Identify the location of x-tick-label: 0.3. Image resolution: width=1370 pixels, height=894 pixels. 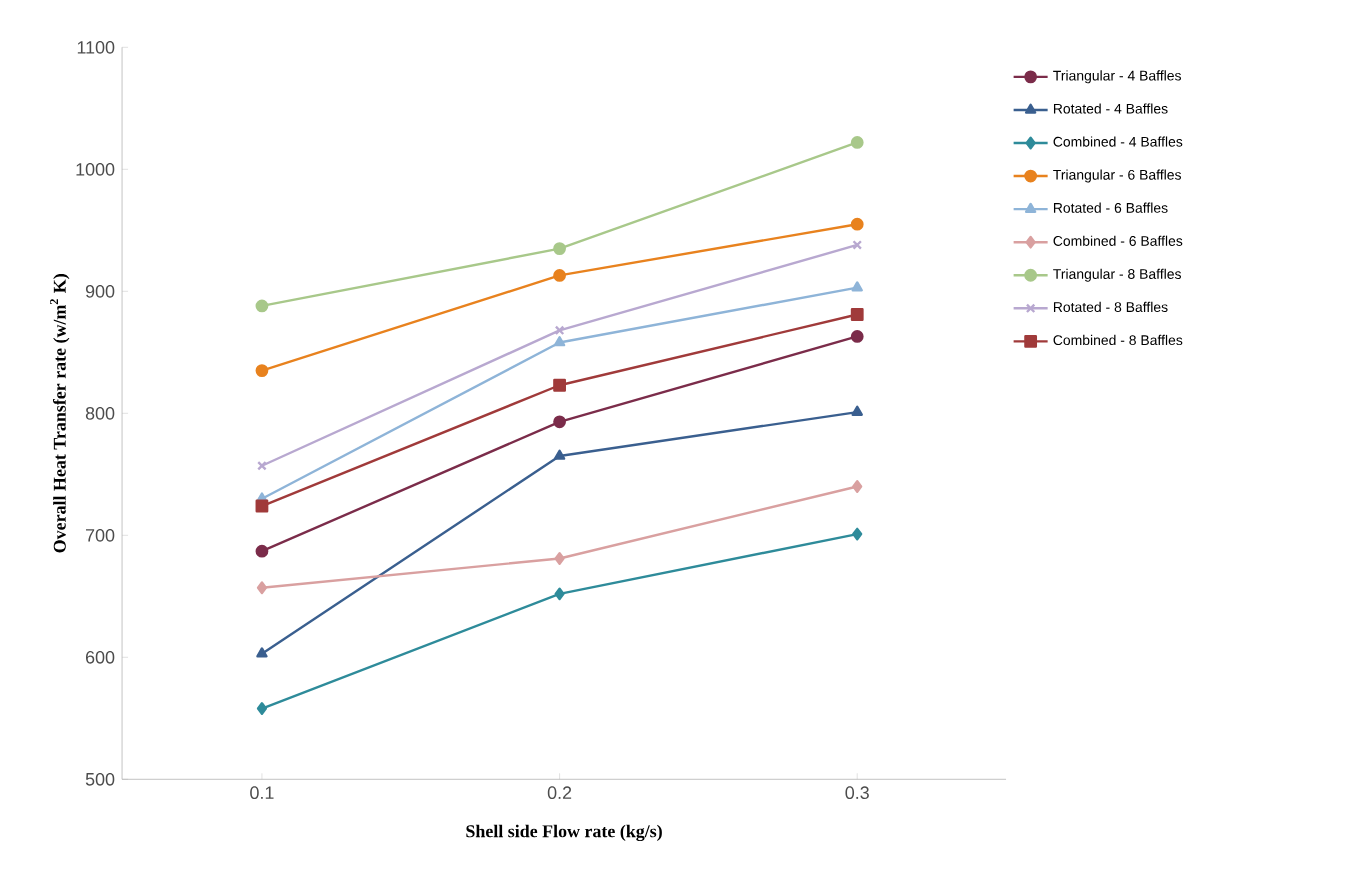
(857, 793).